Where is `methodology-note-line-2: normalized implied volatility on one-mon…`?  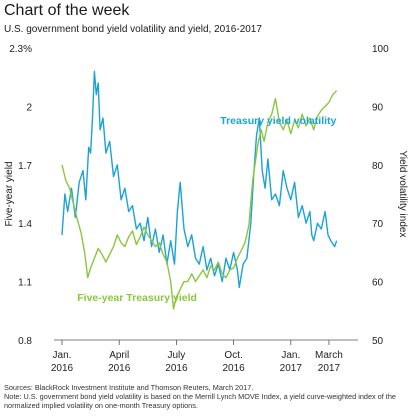 methodology-note-line-2: normalized implied volatility on one-mon… is located at coordinates (101, 405).